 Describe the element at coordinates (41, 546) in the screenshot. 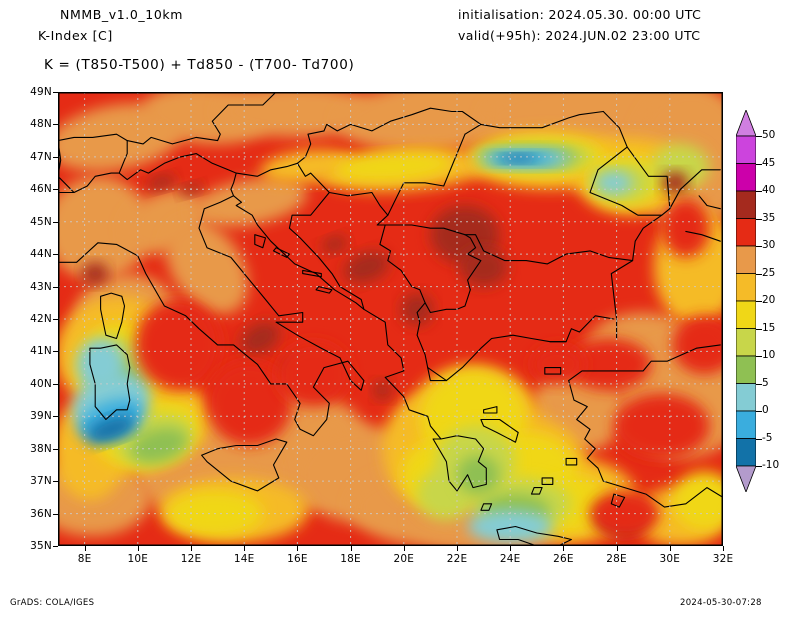

I see `lat-tick-label: 35N` at that location.